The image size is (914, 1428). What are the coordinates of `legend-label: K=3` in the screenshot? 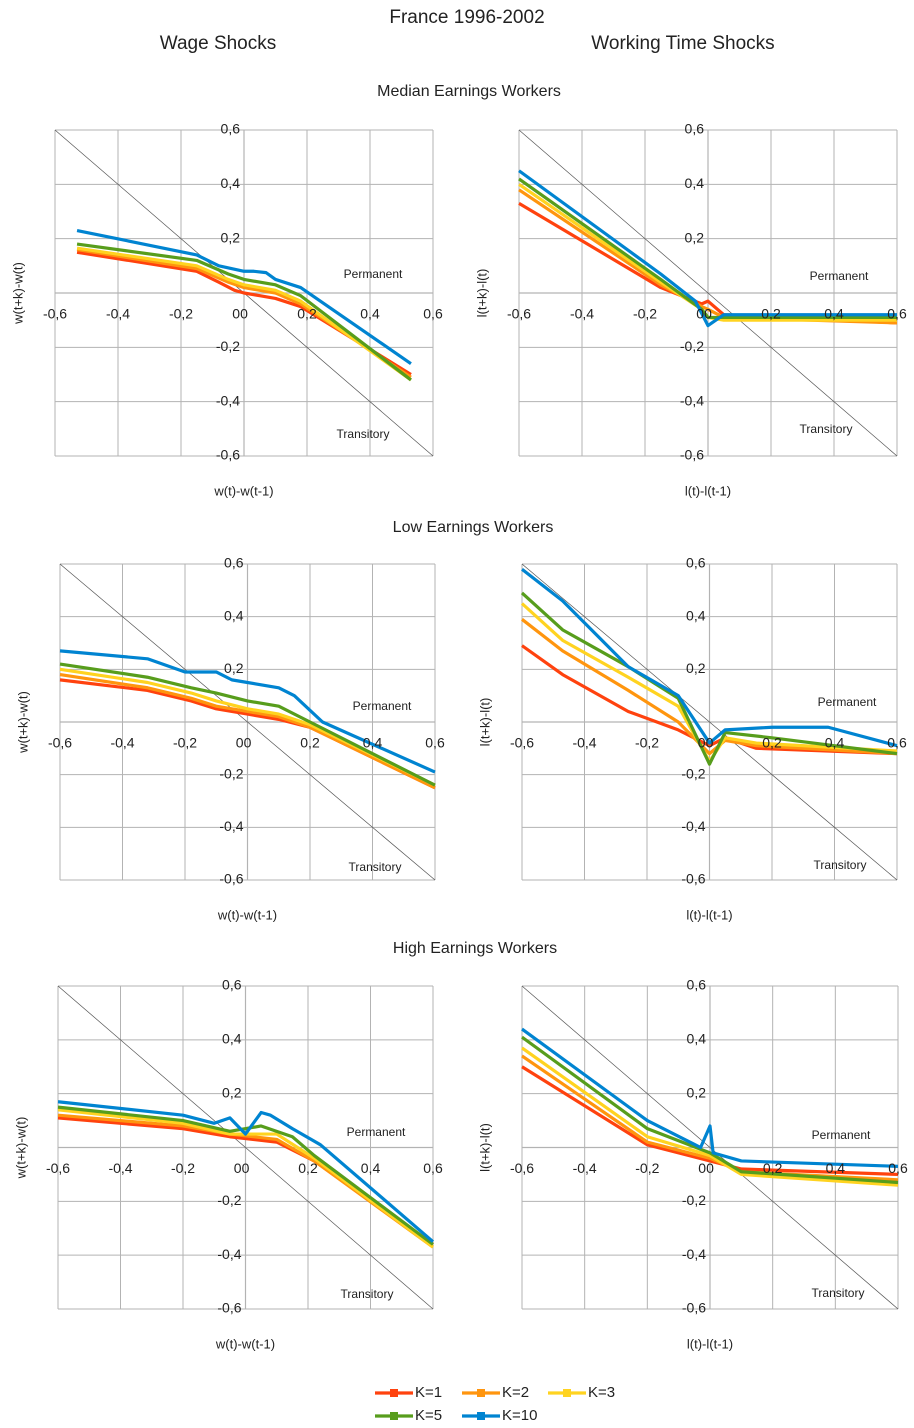 It's located at (601, 1392).